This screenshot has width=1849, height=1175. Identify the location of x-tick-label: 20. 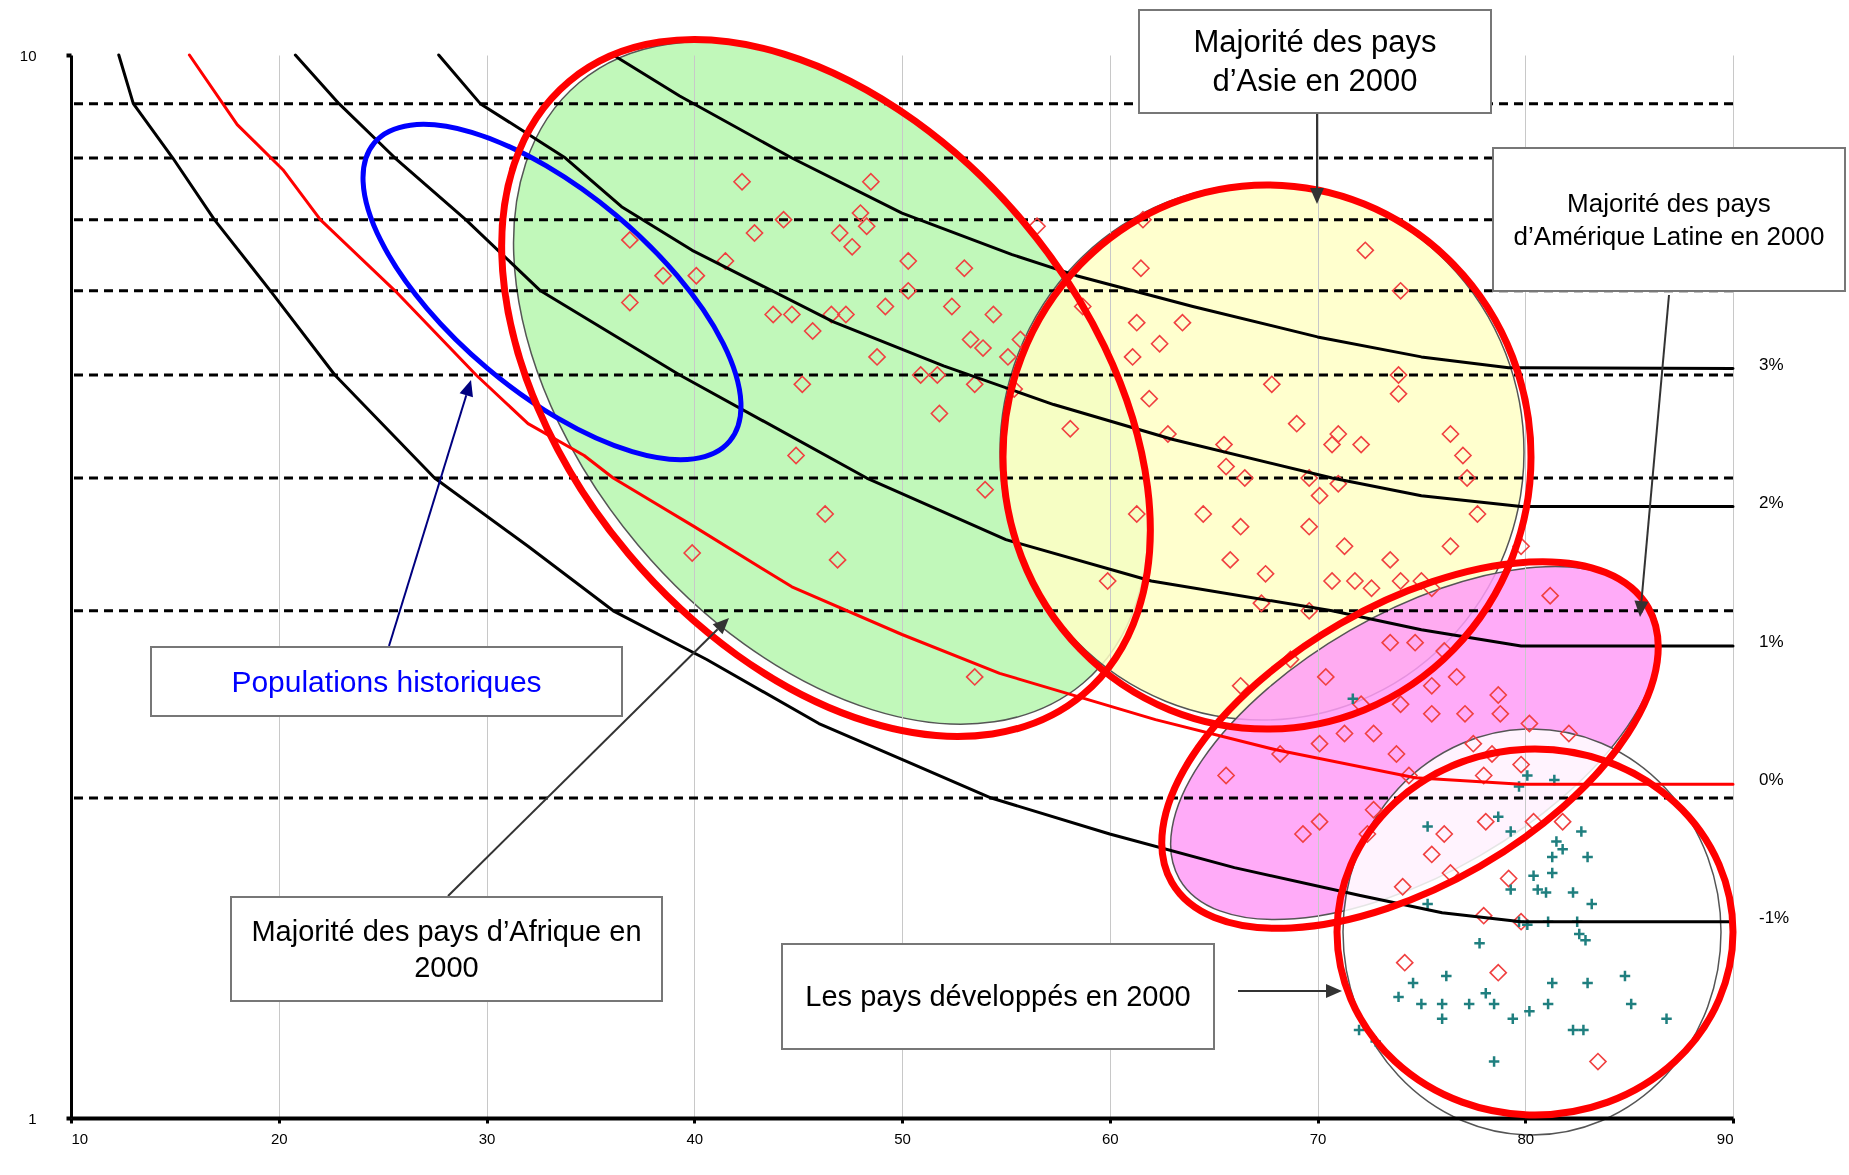
(279, 1138).